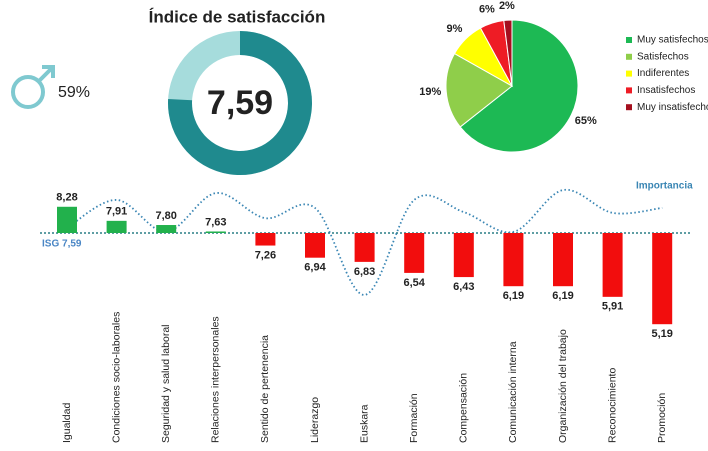 This screenshot has height=451, width=708. I want to click on value-label: 7,80, so click(165, 216).